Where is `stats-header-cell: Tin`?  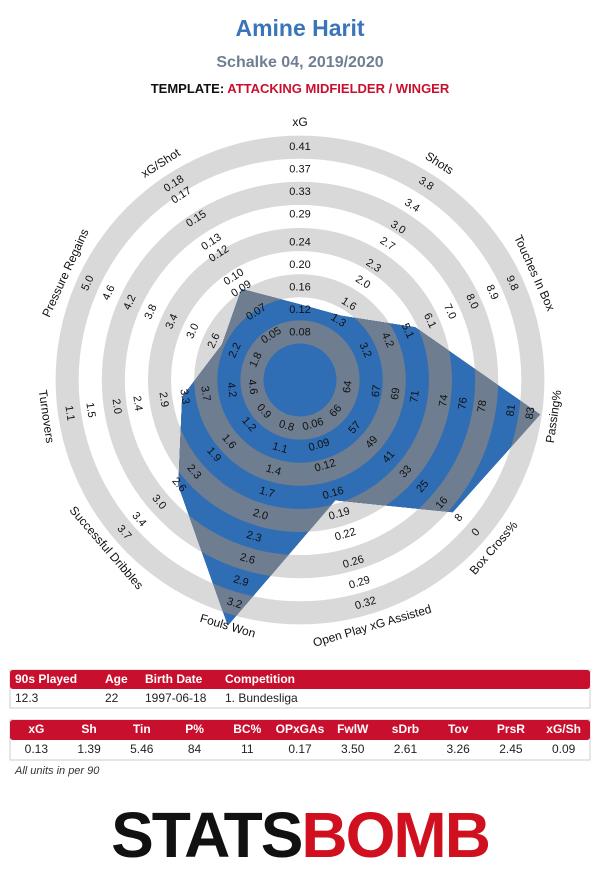 stats-header-cell: Tin is located at coordinates (142, 729).